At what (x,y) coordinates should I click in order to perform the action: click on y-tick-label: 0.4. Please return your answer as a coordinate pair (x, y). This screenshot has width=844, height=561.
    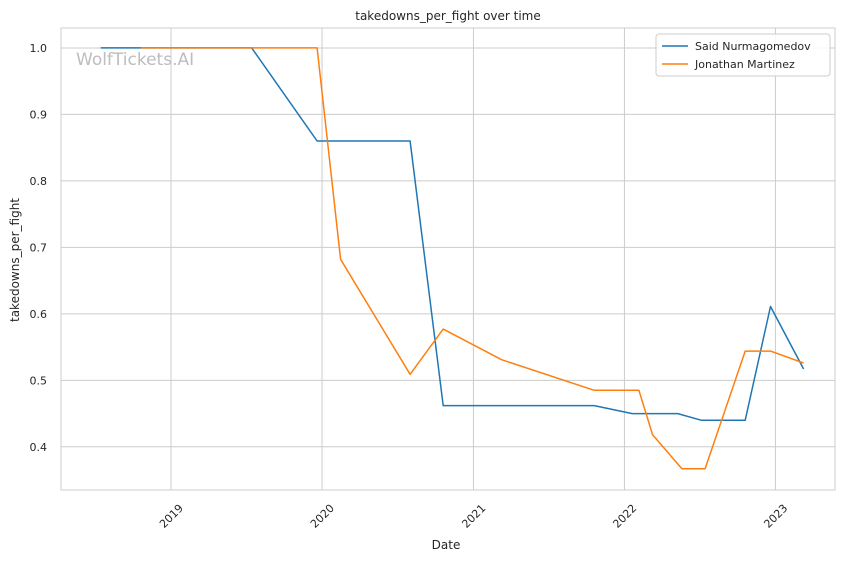
    Looking at the image, I should click on (39, 447).